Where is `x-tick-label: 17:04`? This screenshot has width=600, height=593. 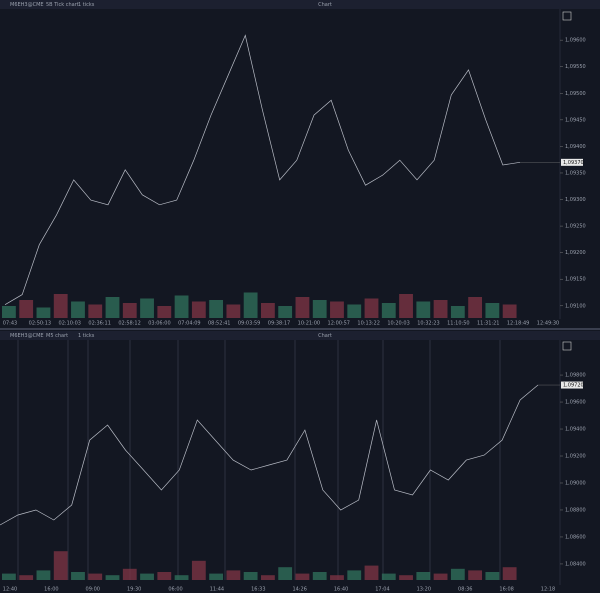 x-tick-label: 17:04 is located at coordinates (382, 590).